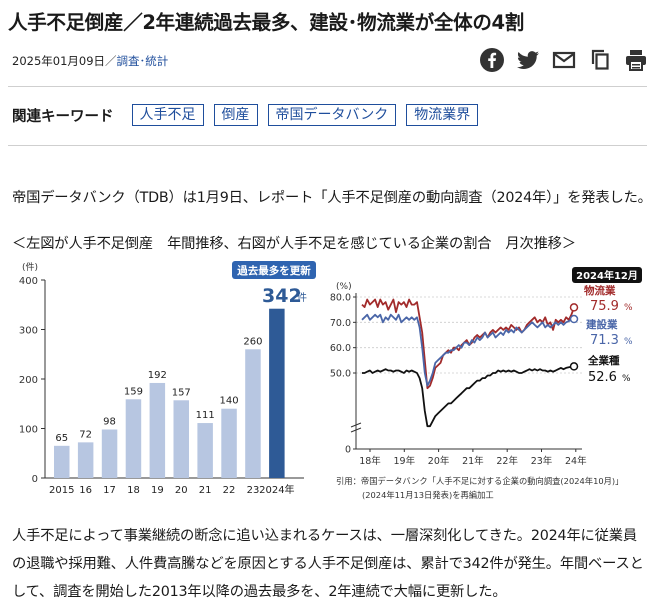 Image resolution: width=655 pixels, height=610 pixels. I want to click on keyword-tag-labor-shortage: 人手不足, so click(167, 115).